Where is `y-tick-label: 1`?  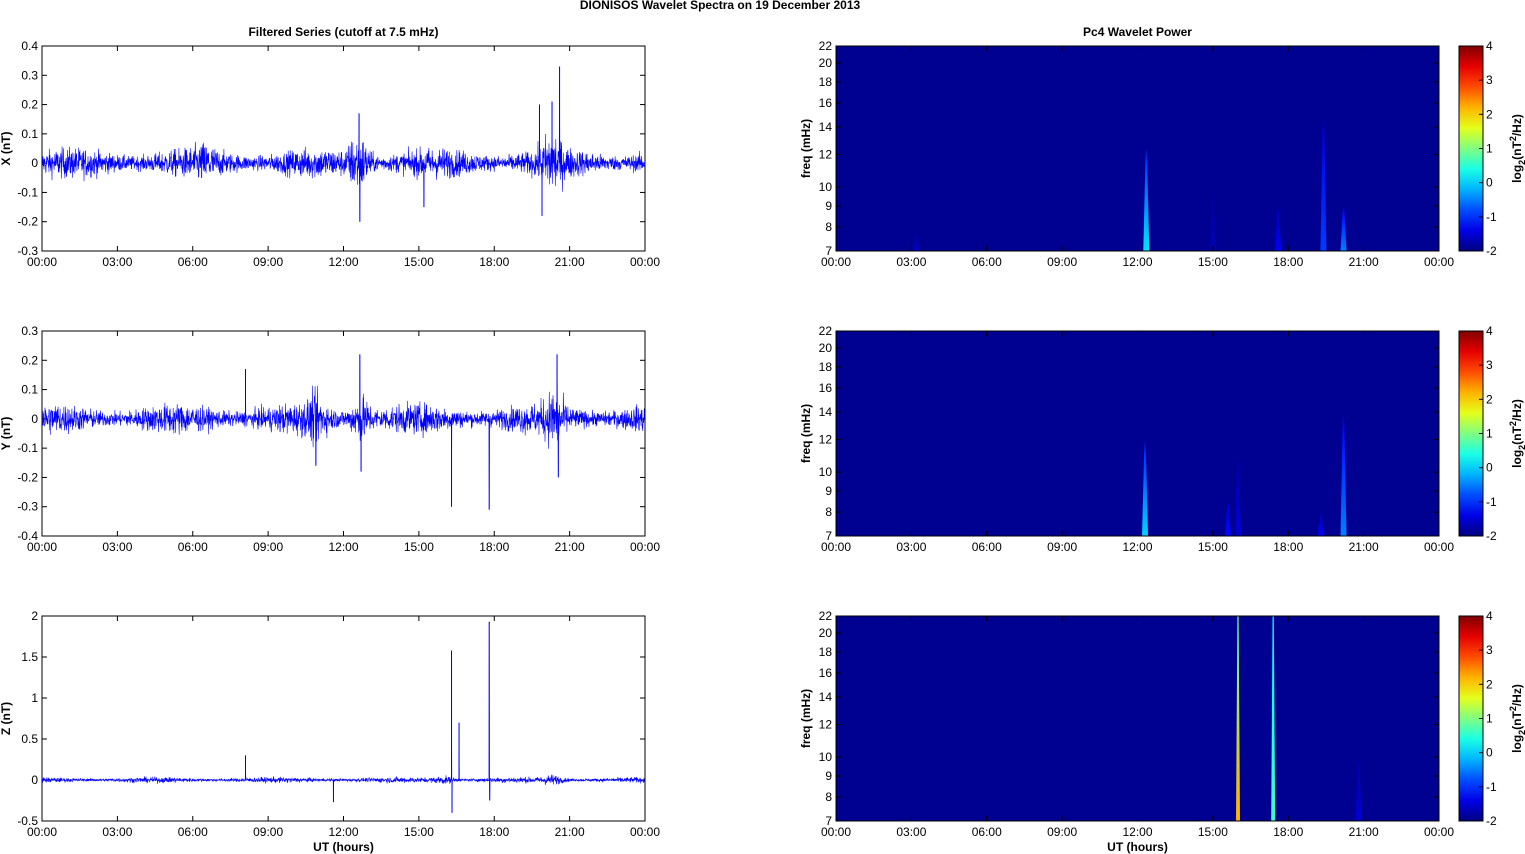
y-tick-label: 1 is located at coordinates (34, 698).